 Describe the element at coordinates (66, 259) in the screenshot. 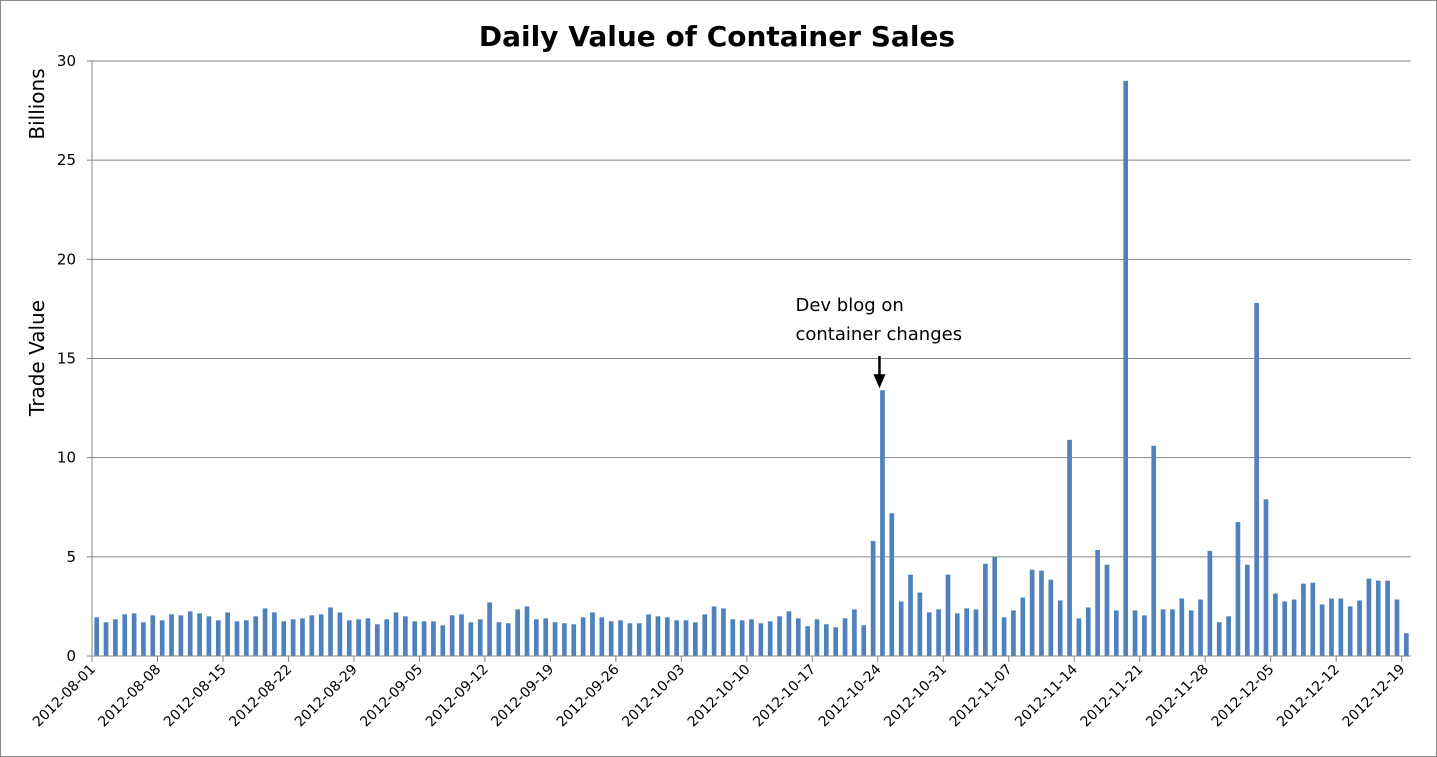

I see `y-tick-label: 20` at that location.